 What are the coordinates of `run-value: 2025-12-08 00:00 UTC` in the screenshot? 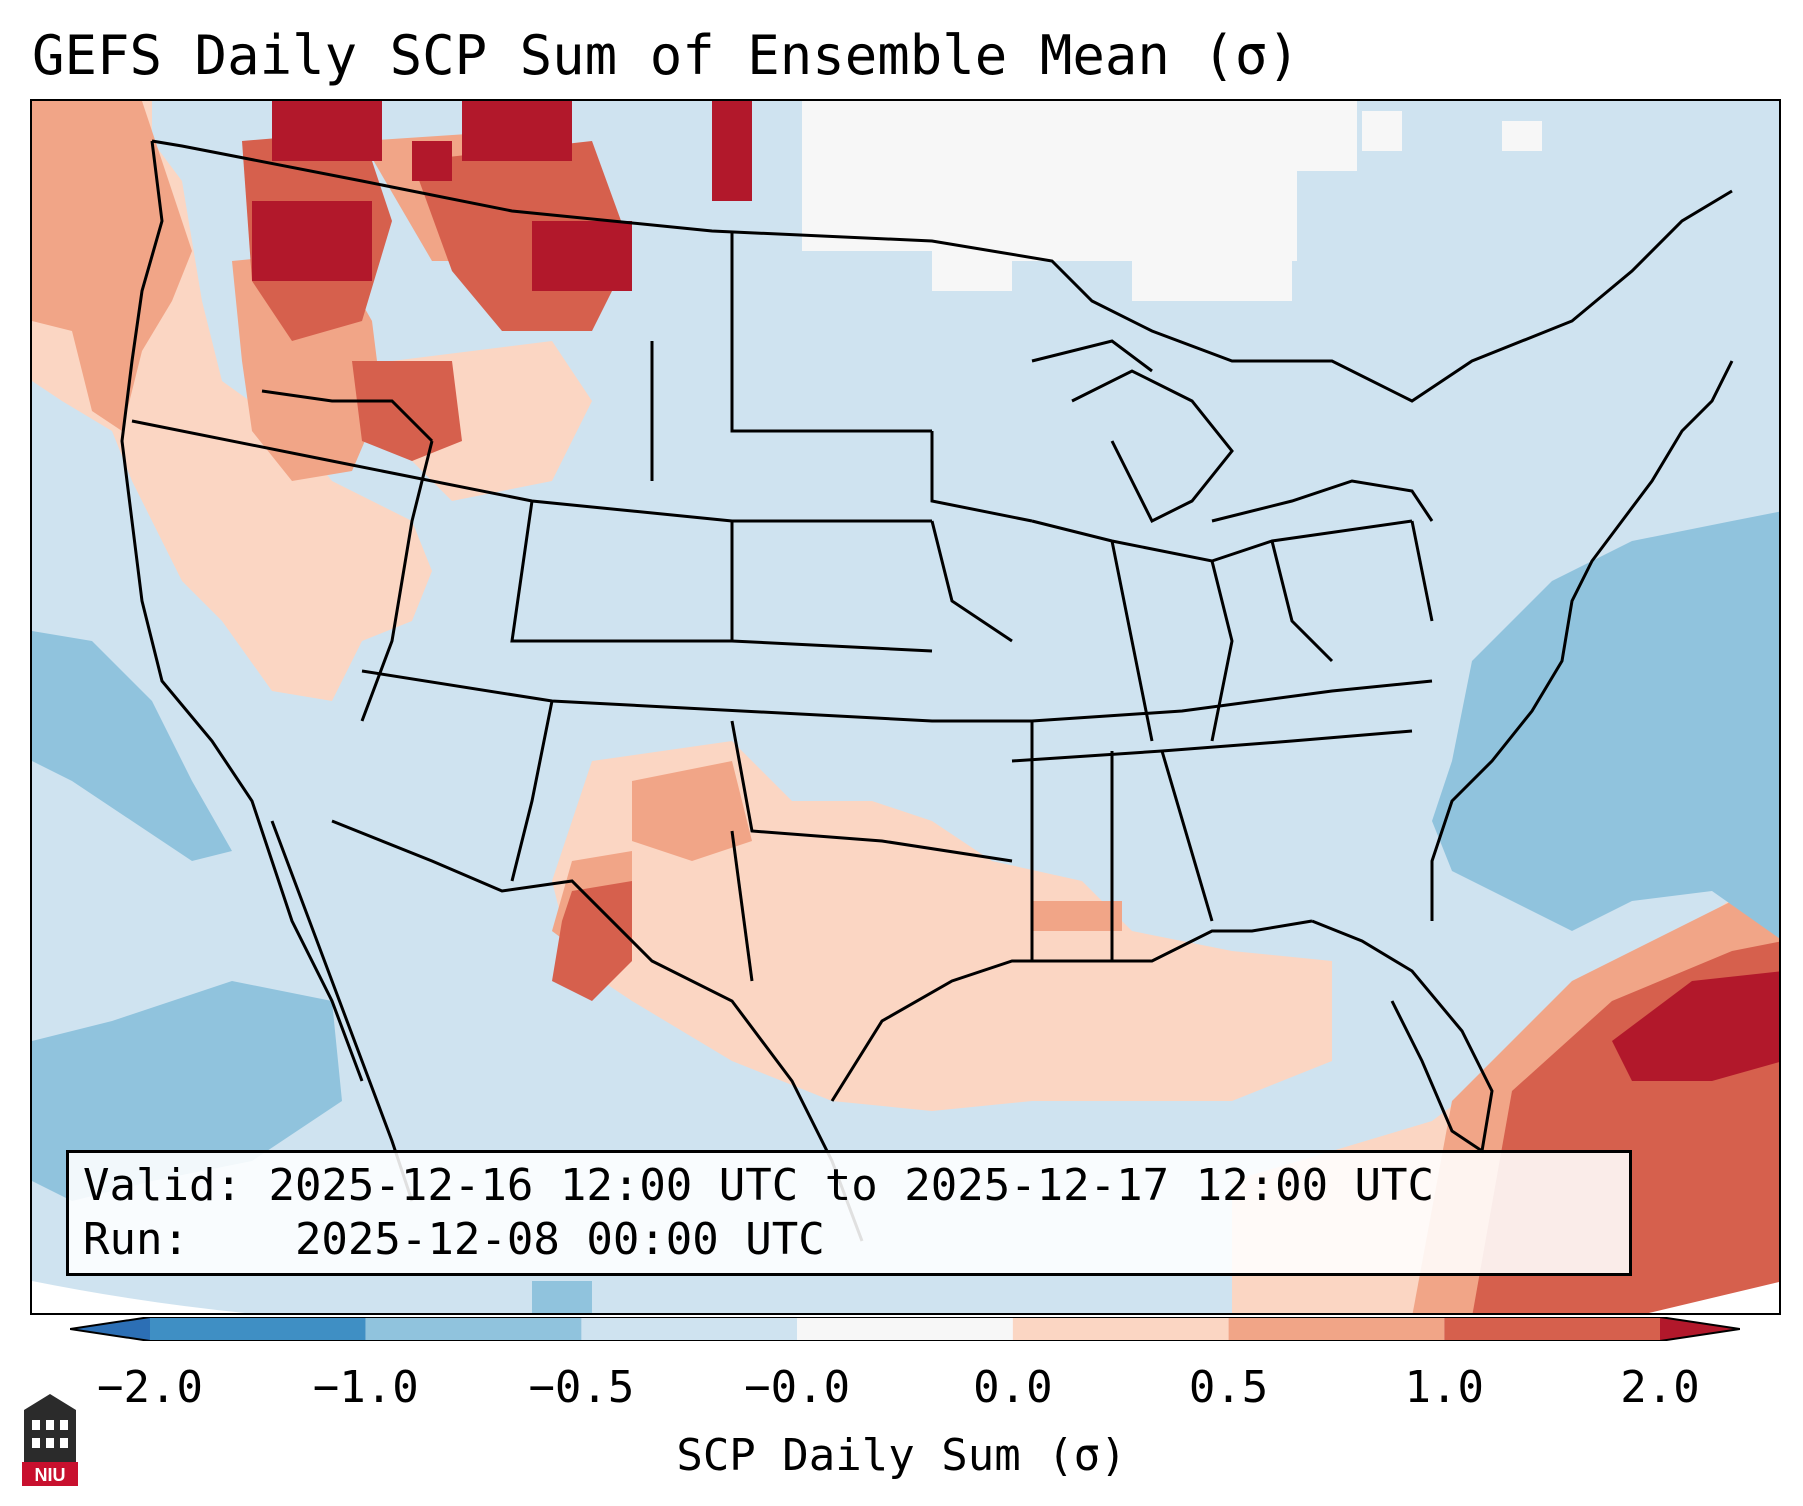 It's located at (559, 1239).